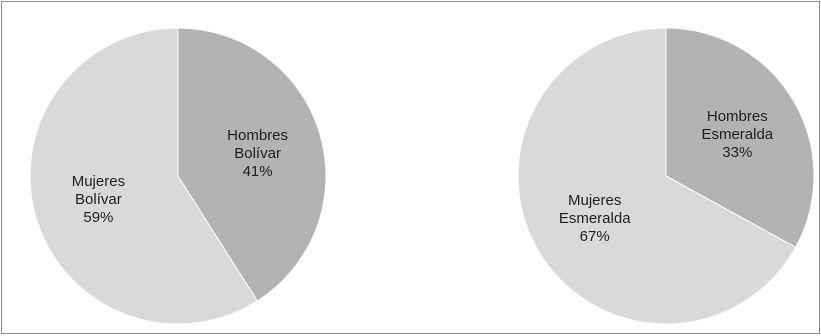 This screenshot has height=336, width=821. I want to click on pie-slice-hombres-bolivar, so click(252, 164).